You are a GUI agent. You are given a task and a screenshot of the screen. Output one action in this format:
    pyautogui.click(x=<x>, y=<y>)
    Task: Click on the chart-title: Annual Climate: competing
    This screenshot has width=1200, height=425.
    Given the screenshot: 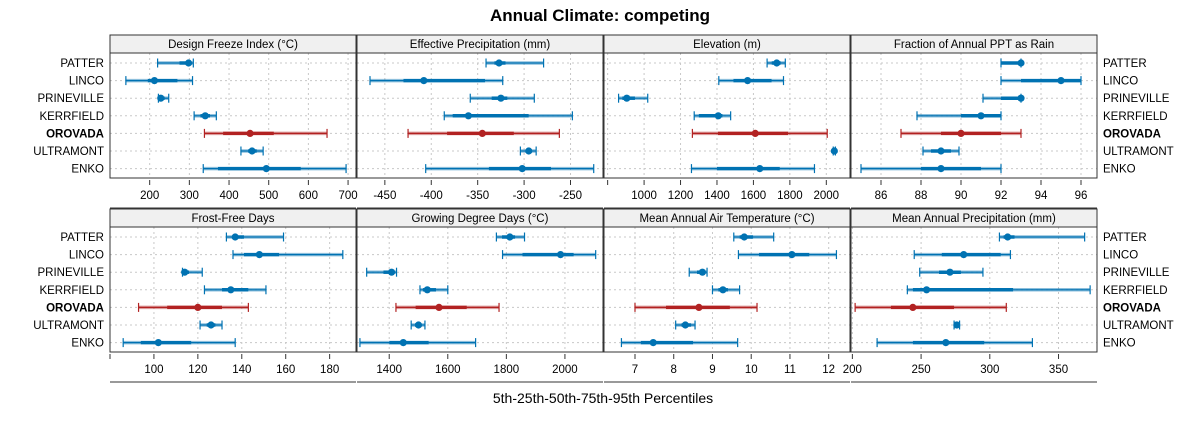 What is the action you would take?
    pyautogui.click(x=600, y=15)
    